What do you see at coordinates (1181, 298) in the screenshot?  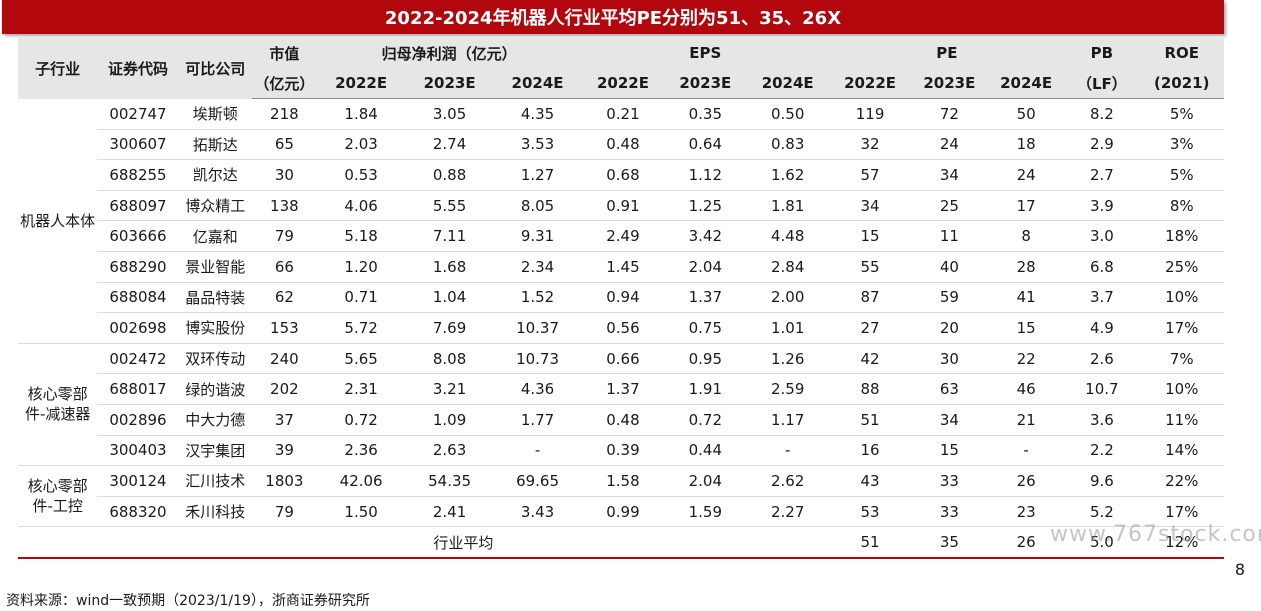 I see `cell-roe: 10%` at bounding box center [1181, 298].